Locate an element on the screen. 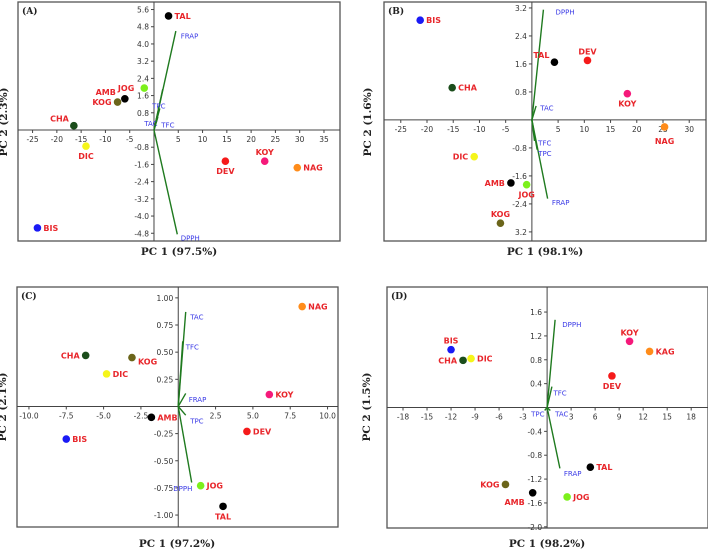 The image size is (708, 554). y-tick-label: -1.00 is located at coordinates (164, 515).